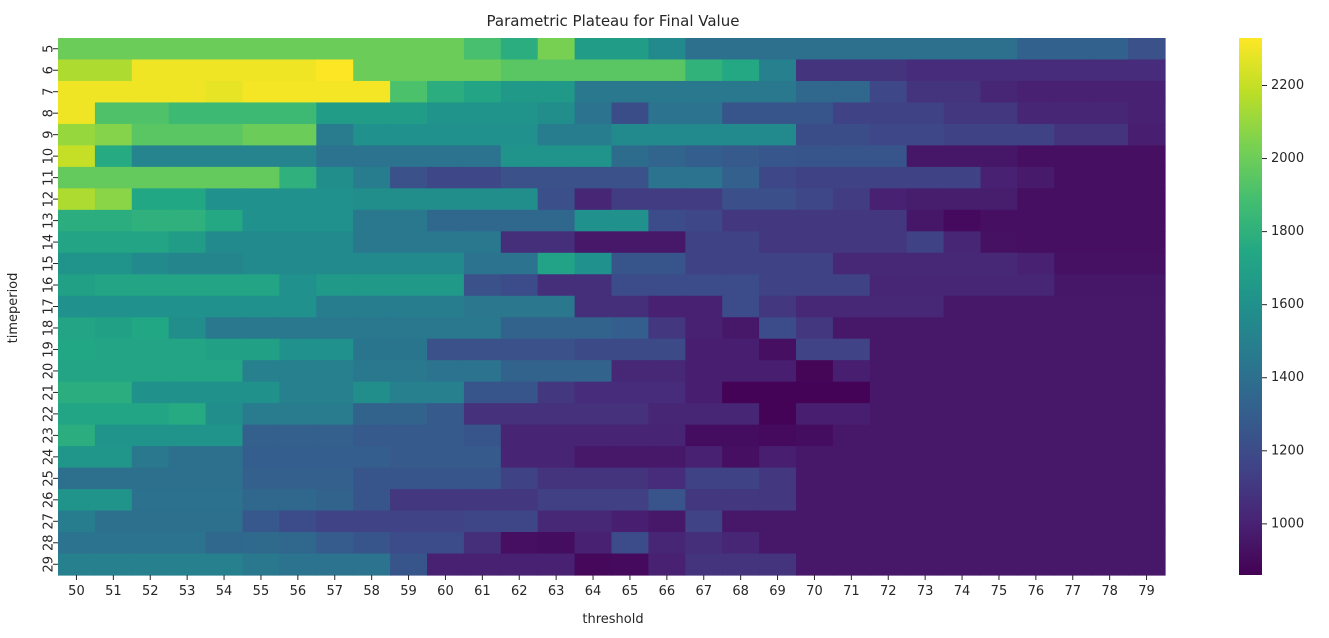 This screenshot has width=1329, height=638. I want to click on x-tick-label: 51, so click(113, 591).